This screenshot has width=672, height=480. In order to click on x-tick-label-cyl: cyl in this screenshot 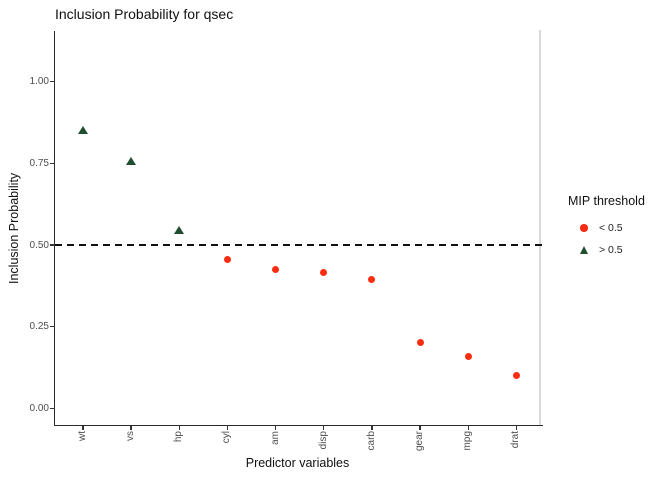, I will do `click(227, 437)`.